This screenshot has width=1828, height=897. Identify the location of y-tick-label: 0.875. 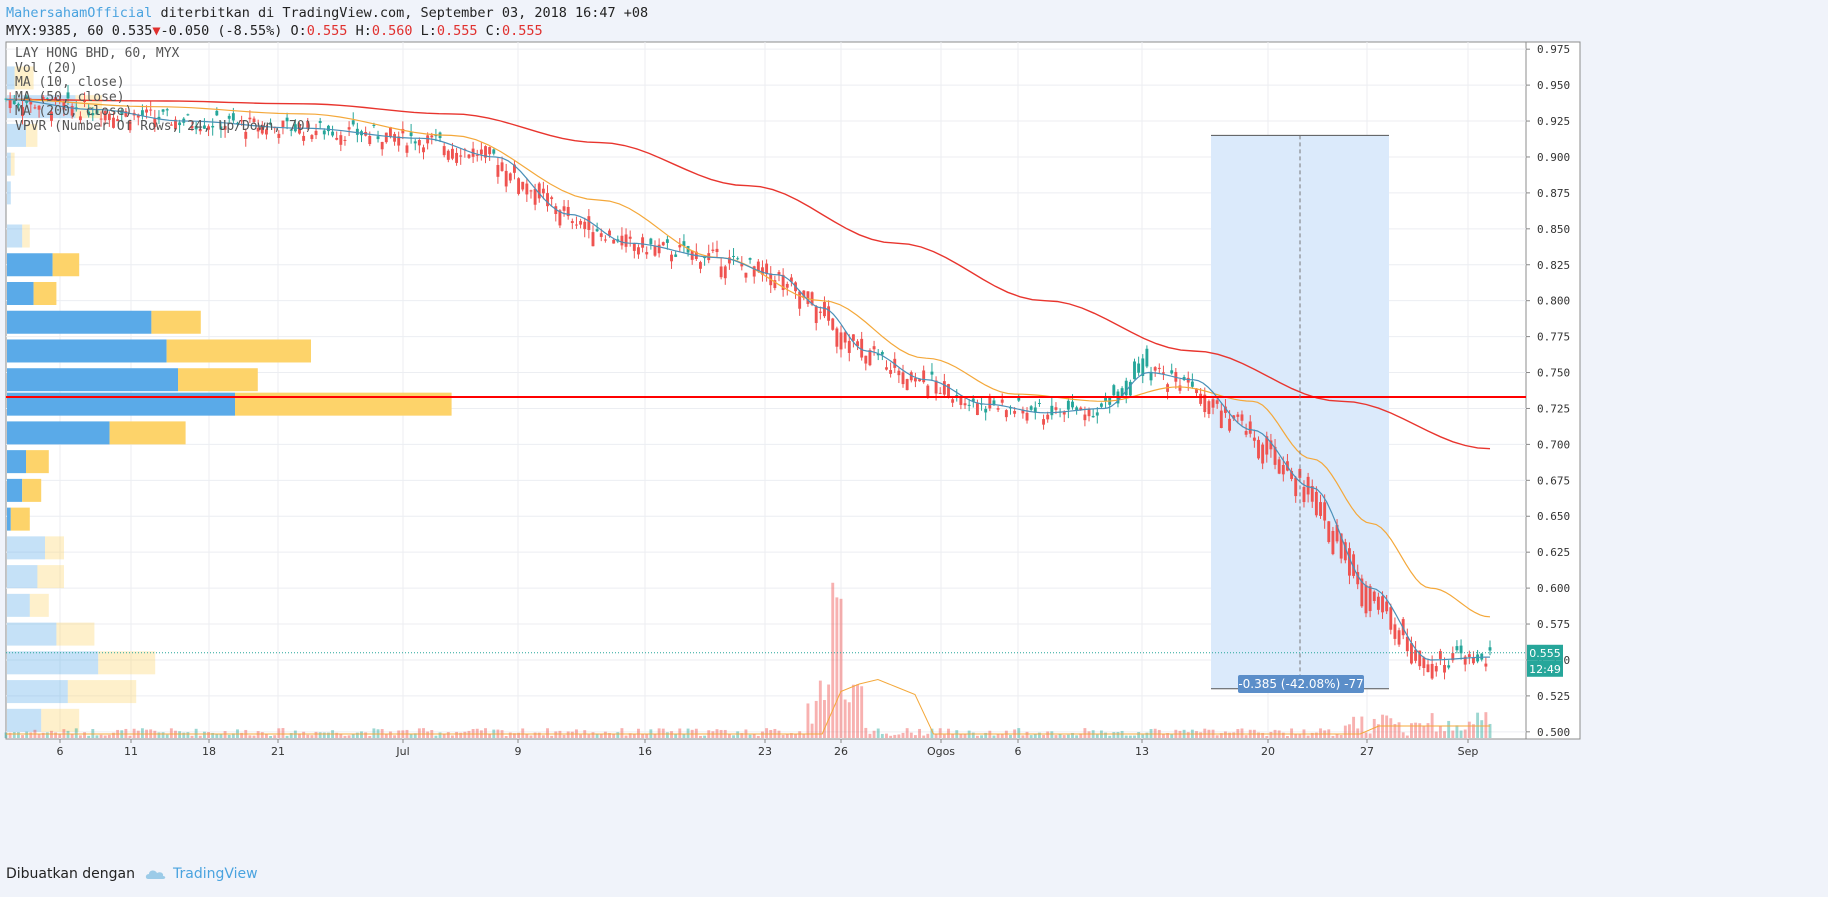
(1553, 193).